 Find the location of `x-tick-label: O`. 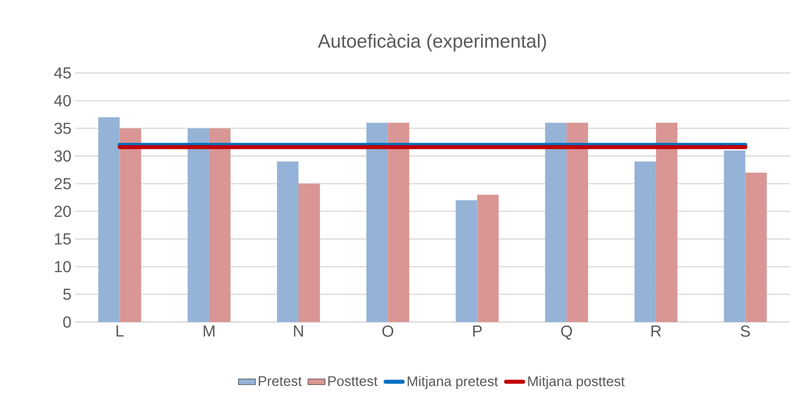

x-tick-label: O is located at coordinates (388, 331).